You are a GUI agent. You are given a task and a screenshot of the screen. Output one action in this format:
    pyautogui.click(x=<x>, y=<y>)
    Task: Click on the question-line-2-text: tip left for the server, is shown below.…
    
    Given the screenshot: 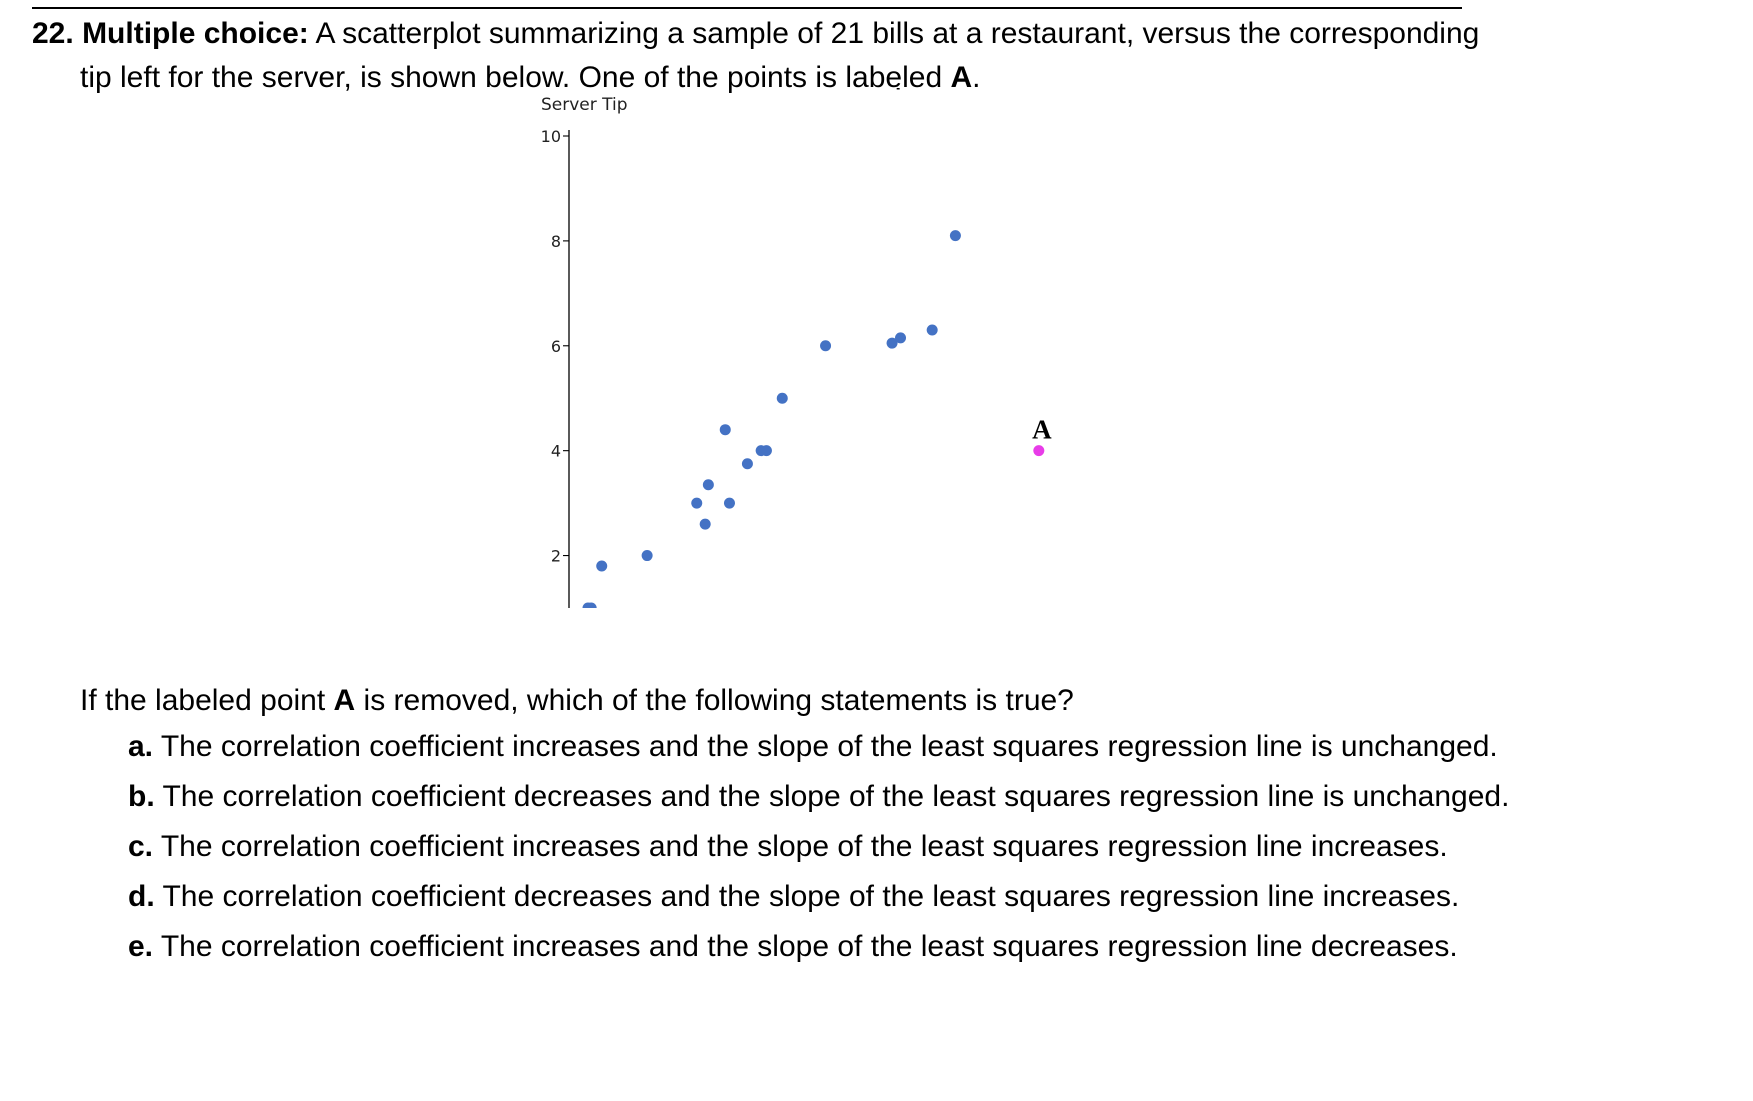 What is the action you would take?
    pyautogui.click(x=515, y=77)
    